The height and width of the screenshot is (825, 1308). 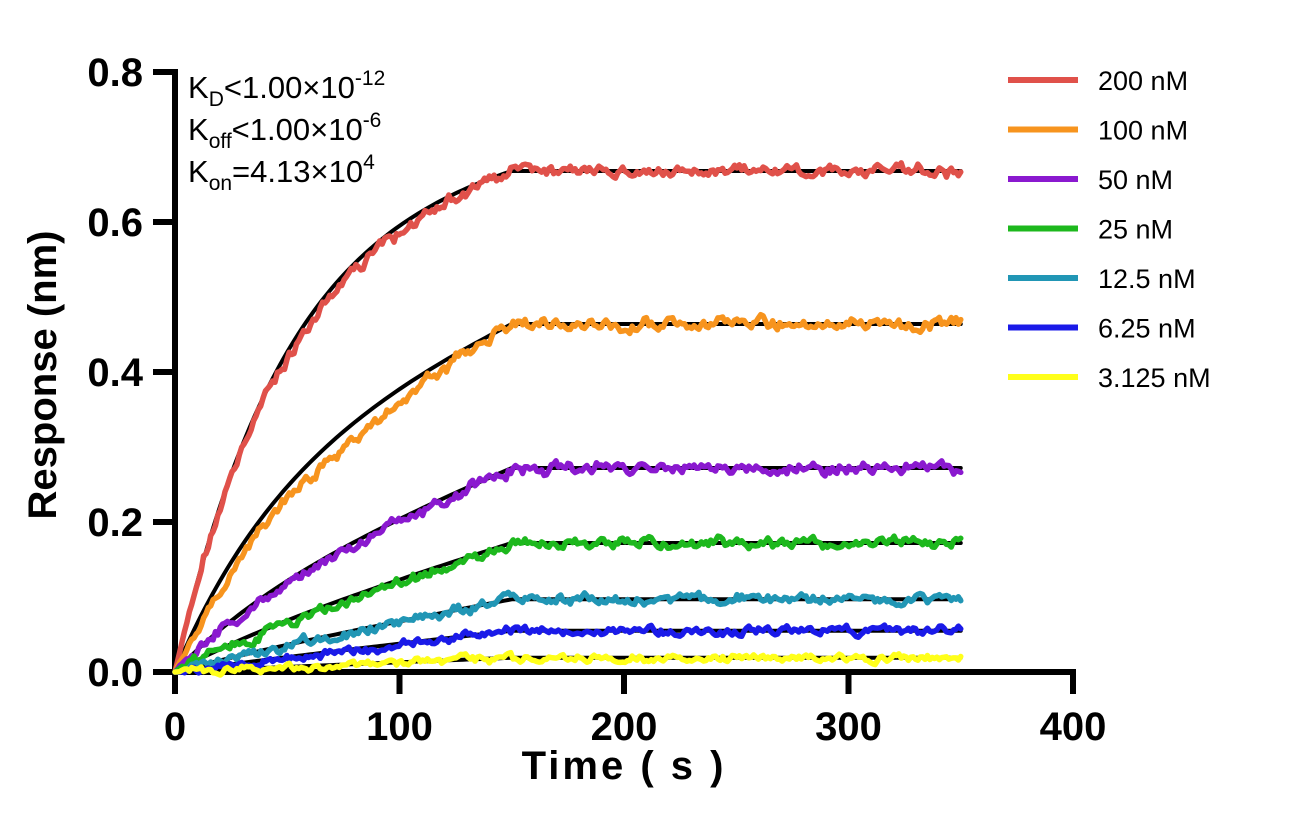 What do you see at coordinates (624, 683) in the screenshot?
I see `x-axis-ticks` at bounding box center [624, 683].